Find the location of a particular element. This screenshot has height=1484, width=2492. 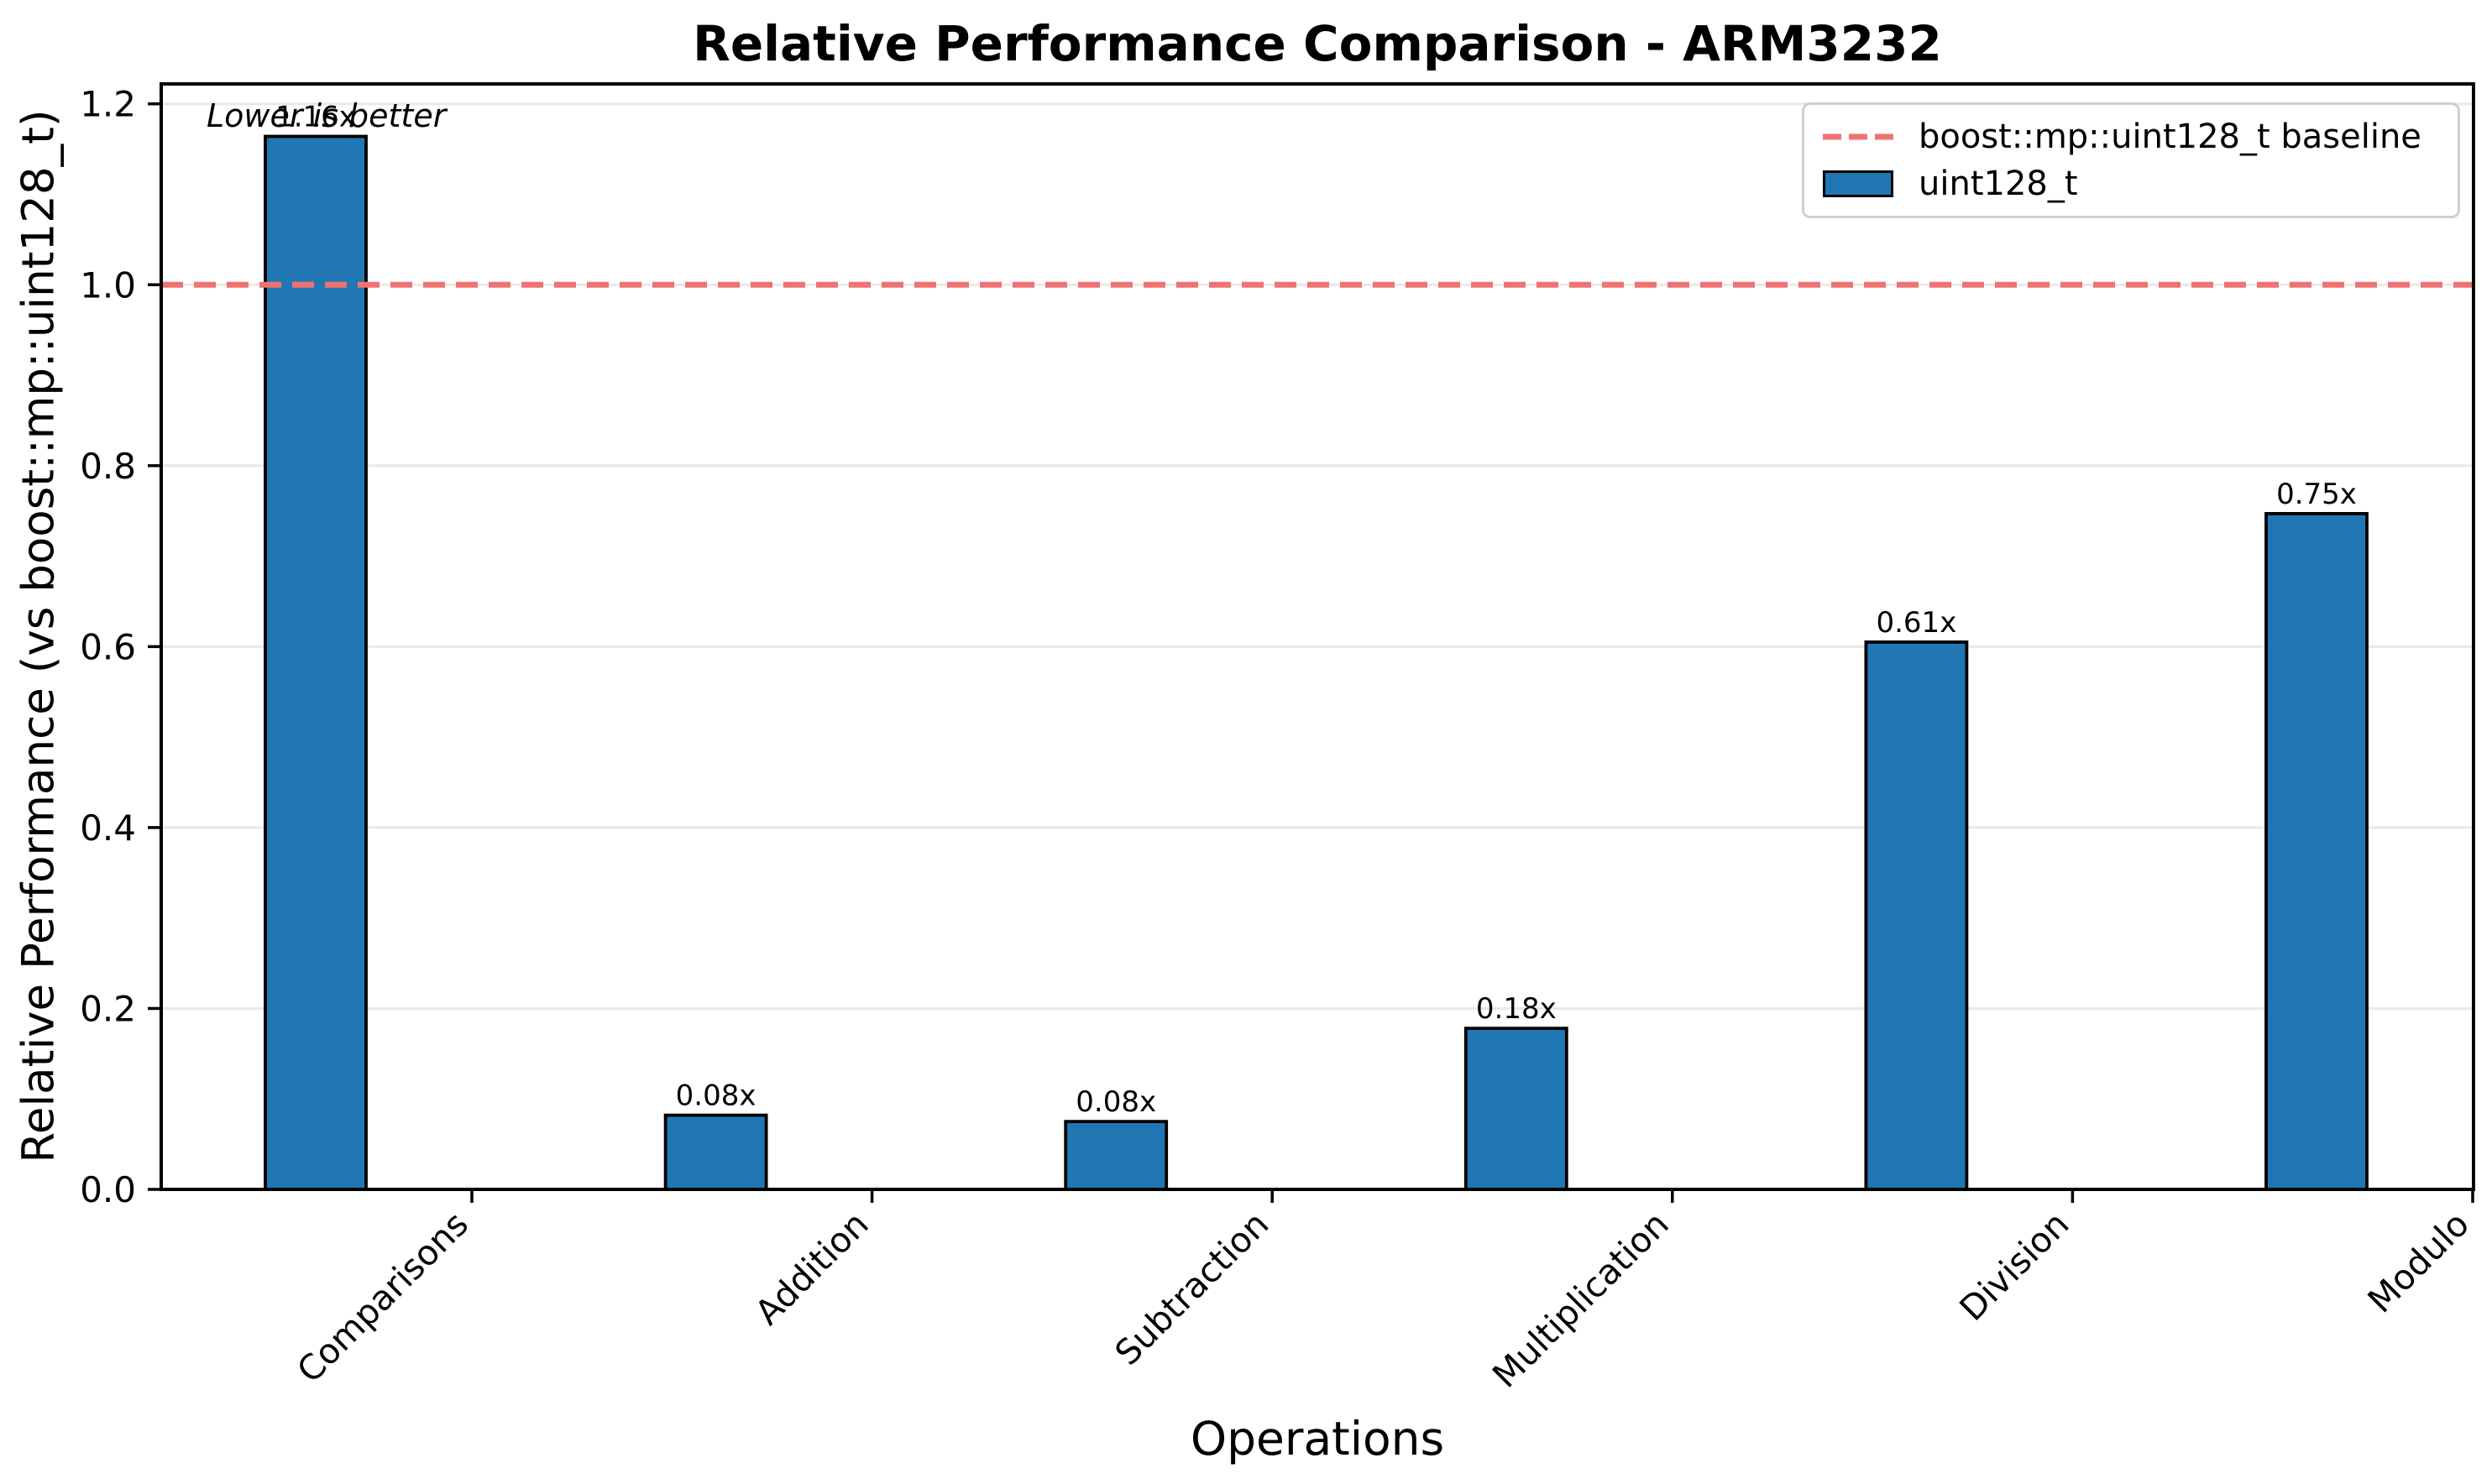

bar-comparisons is located at coordinates (316, 662).